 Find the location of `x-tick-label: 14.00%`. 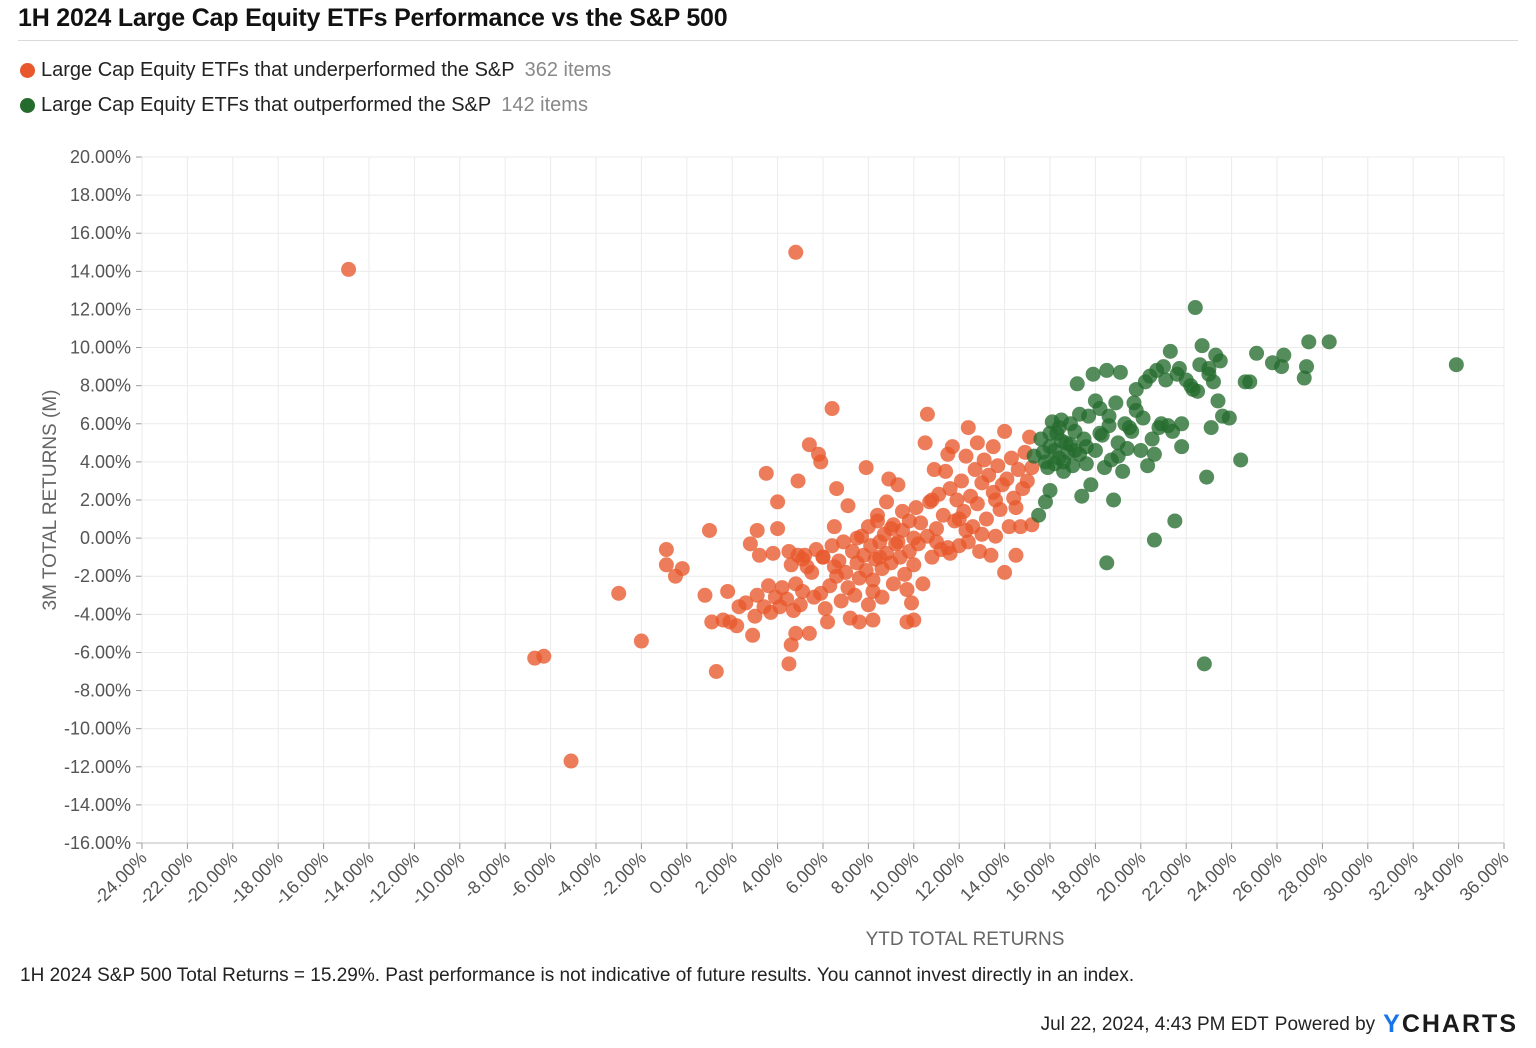

x-tick-label: 14.00% is located at coordinates (984, 876).